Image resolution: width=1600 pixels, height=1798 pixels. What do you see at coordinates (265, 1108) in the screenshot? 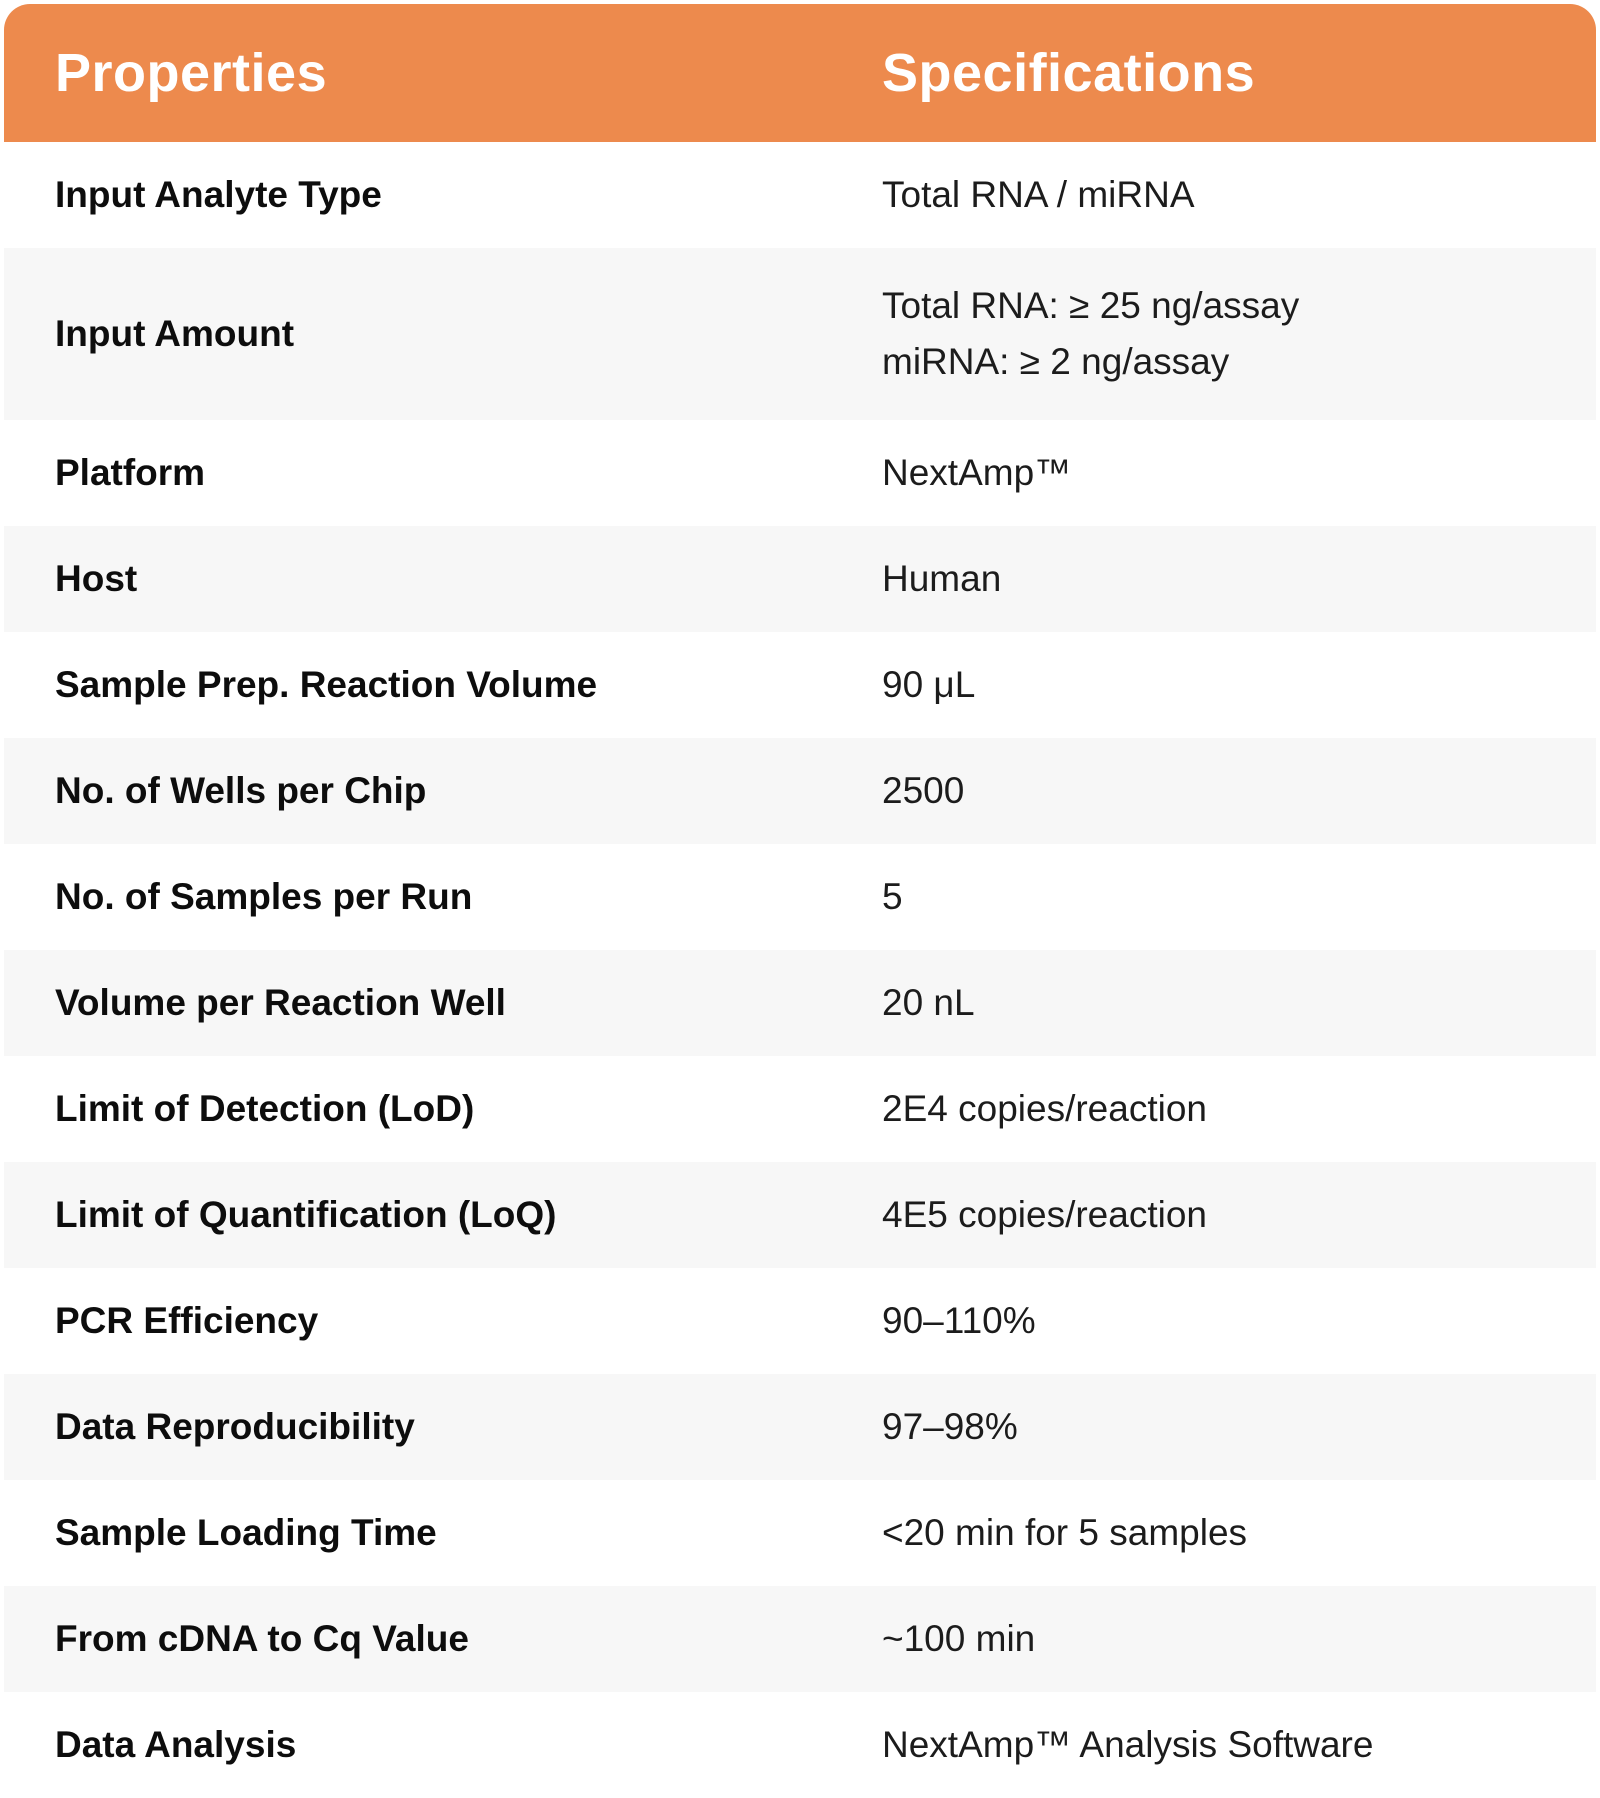
I see `property-cell: Limit of Detection (LoD)` at bounding box center [265, 1108].